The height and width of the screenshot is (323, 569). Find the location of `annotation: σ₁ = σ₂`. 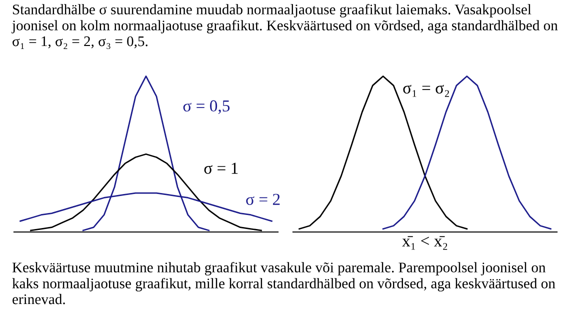

annotation: σ₁ = σ₂ is located at coordinates (426, 90).